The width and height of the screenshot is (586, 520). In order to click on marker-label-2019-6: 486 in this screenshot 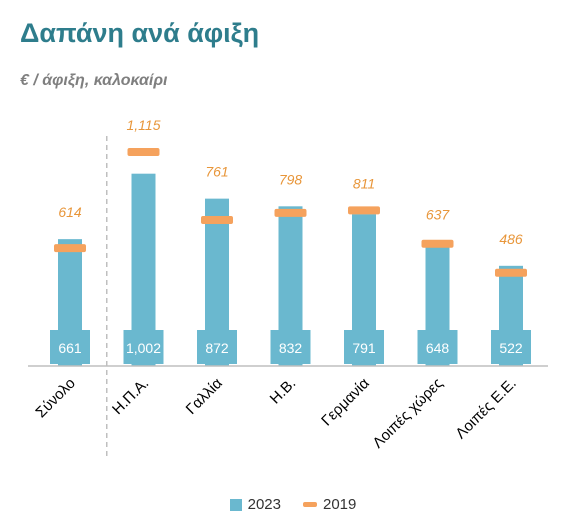, I will do `click(511, 239)`.